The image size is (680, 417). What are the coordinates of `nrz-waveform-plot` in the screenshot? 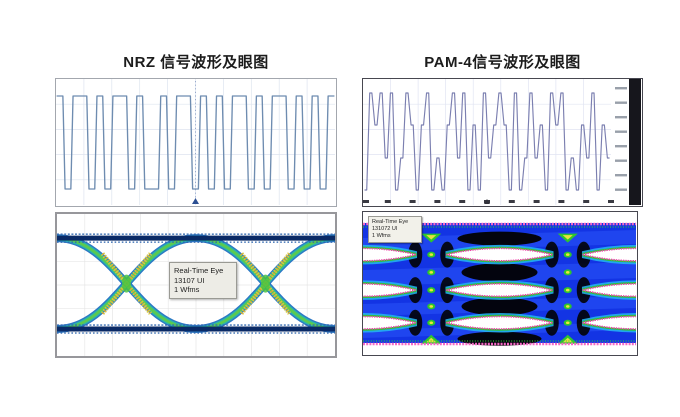 It's located at (195, 142).